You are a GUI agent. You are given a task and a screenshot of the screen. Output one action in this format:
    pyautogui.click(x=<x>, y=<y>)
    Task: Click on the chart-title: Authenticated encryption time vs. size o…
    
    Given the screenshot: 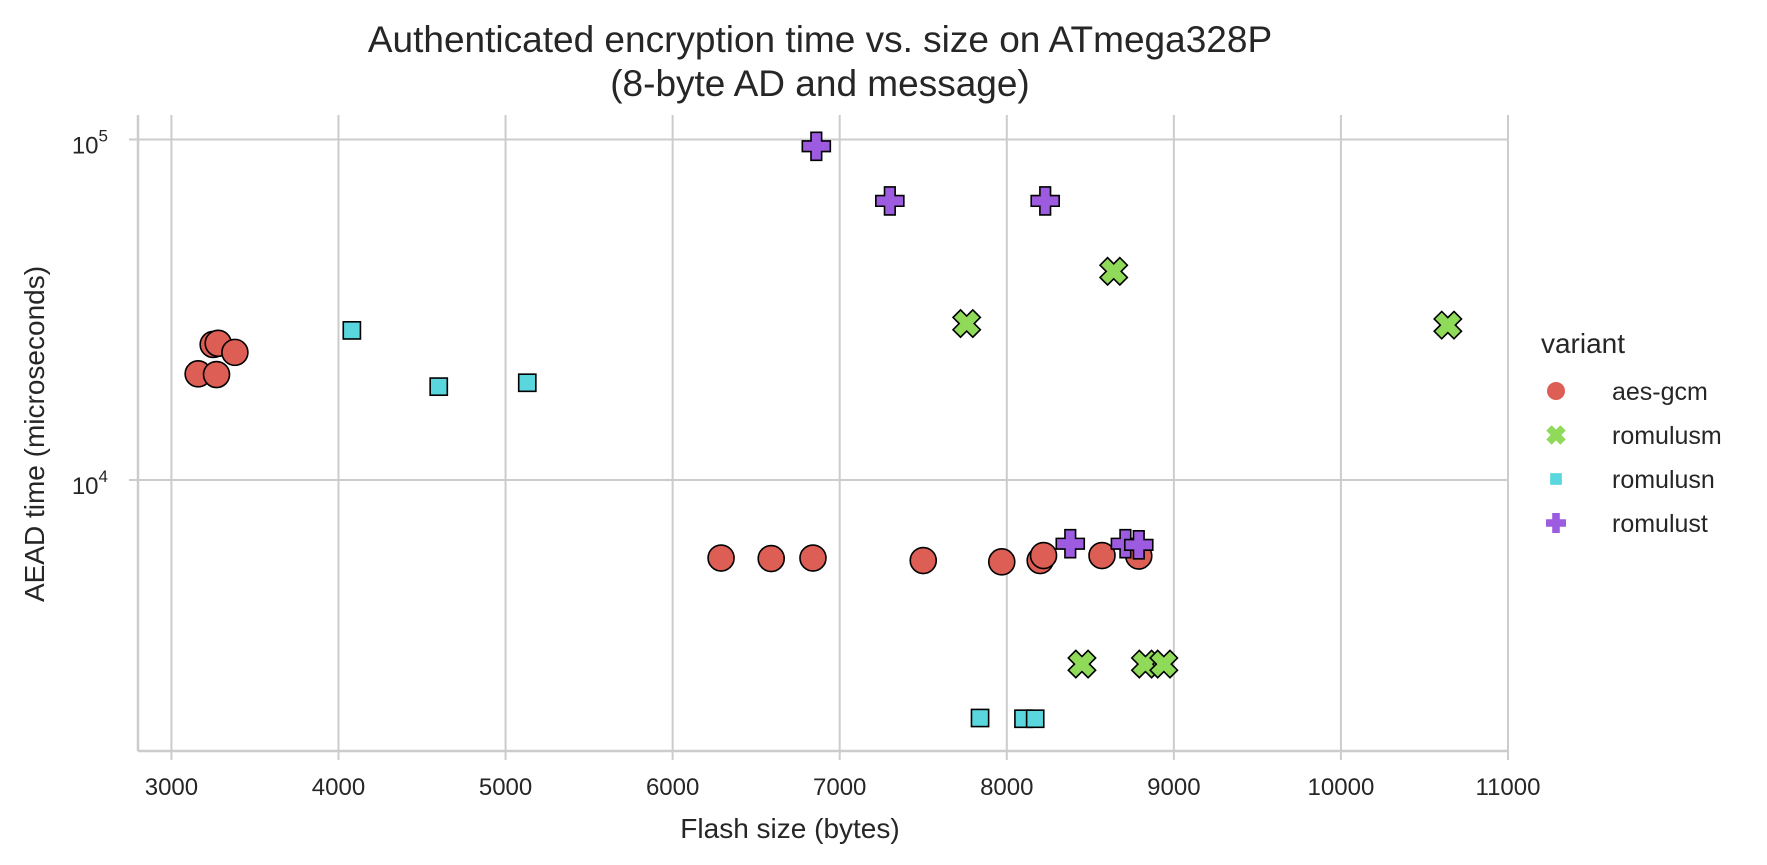 What is the action you would take?
    pyautogui.click(x=820, y=39)
    